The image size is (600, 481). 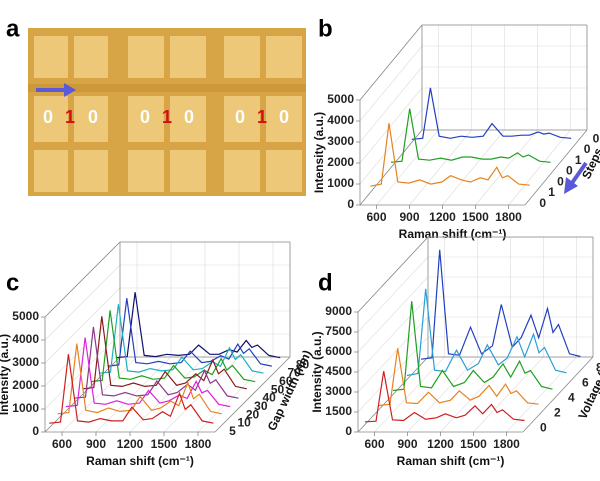 I want to click on steps-arrow-head, so click(x=571, y=185).